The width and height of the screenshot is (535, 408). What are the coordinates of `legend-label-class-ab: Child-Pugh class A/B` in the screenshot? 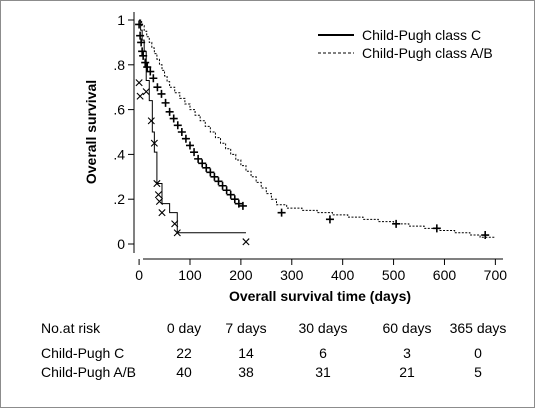 It's located at (427, 53).